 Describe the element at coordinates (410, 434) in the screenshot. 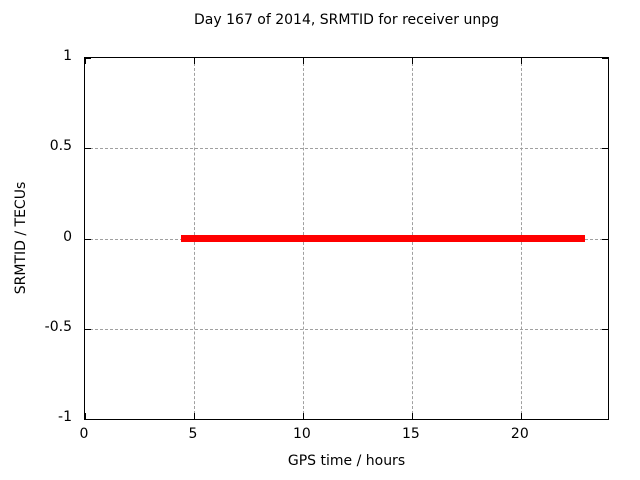

I see `x-tick-label: 15` at that location.